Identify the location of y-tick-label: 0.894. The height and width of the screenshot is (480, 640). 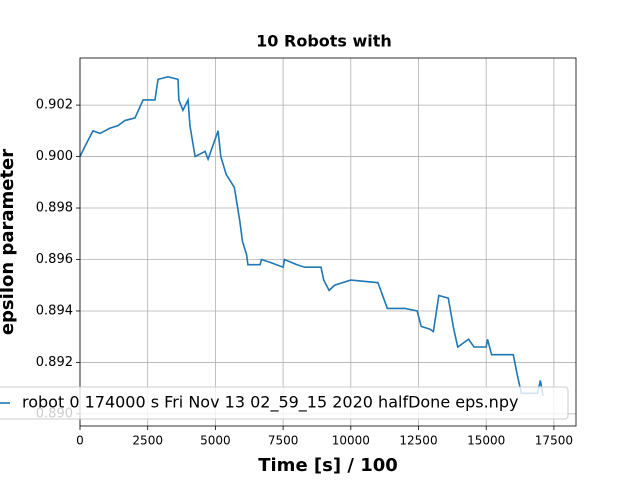
(54, 310).